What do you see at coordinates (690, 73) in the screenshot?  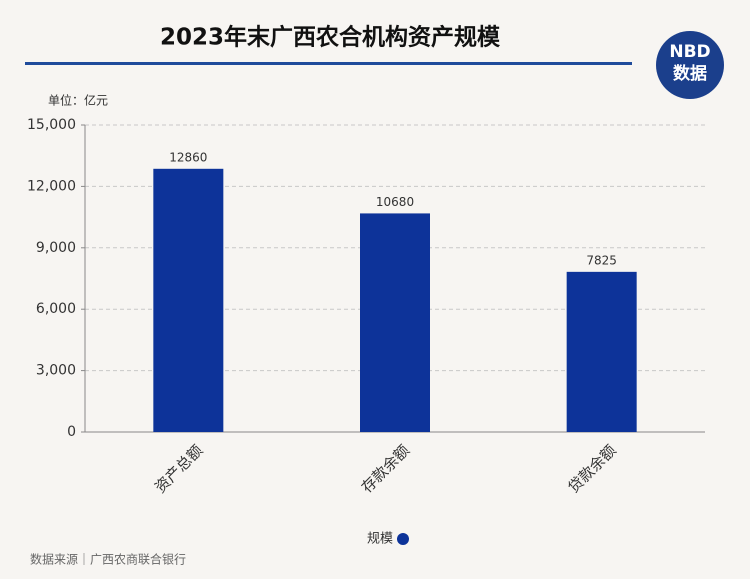 I see `logo-subtext: 数据` at bounding box center [690, 73].